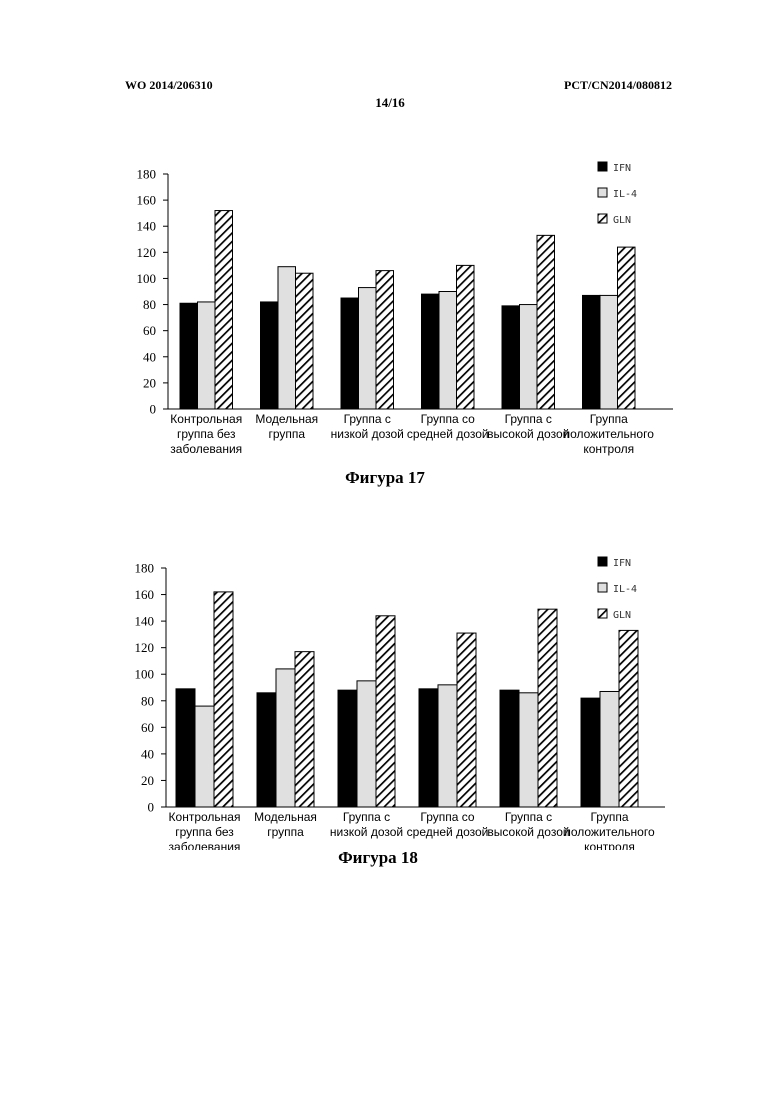 Image resolution: width=780 pixels, height=1103 pixels. I want to click on figure-17-caption: Фигура 17, so click(387, 478).